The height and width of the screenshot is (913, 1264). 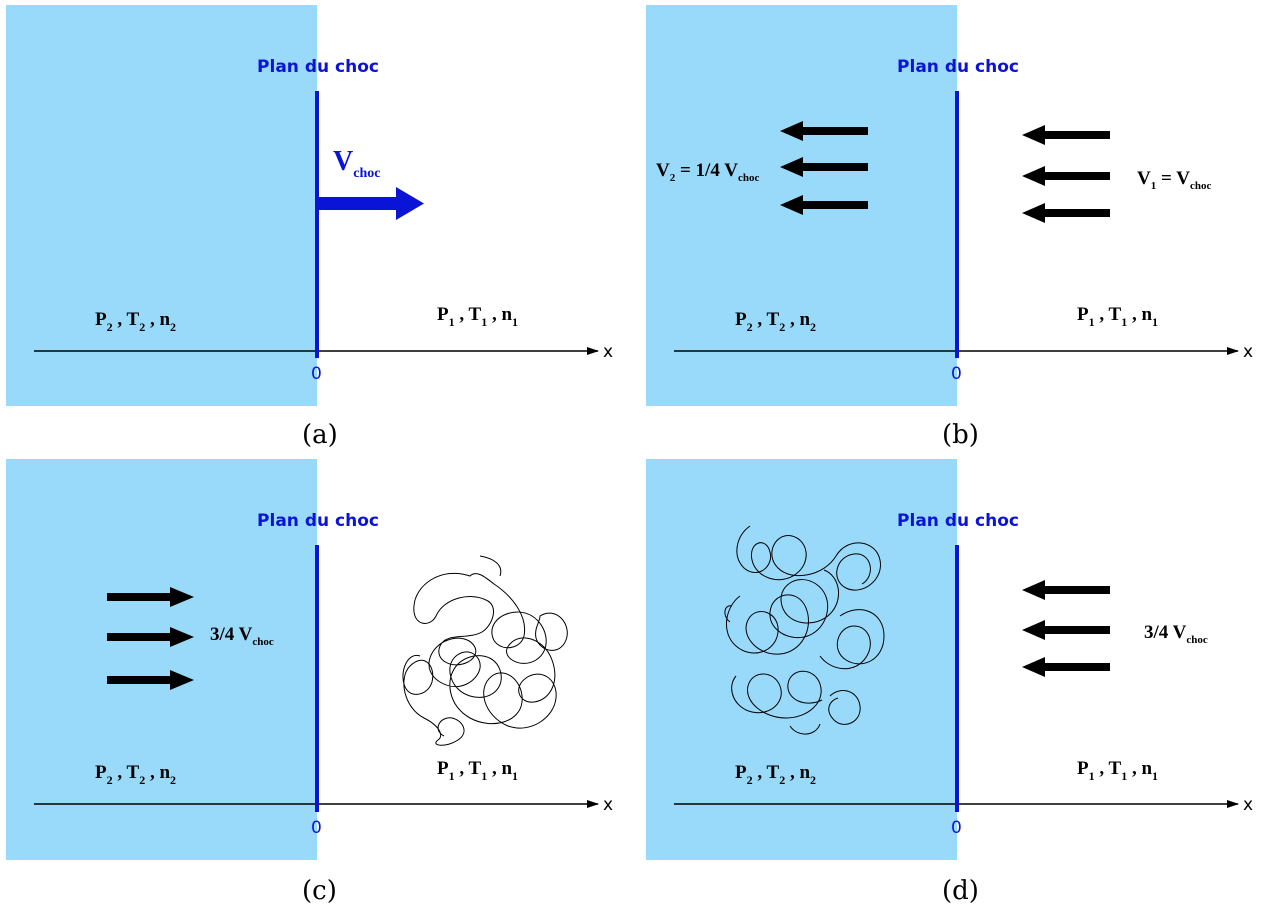 What do you see at coordinates (707, 172) in the screenshot?
I see `downstream-velocity-label: V2 = 1/4 Vchoc` at bounding box center [707, 172].